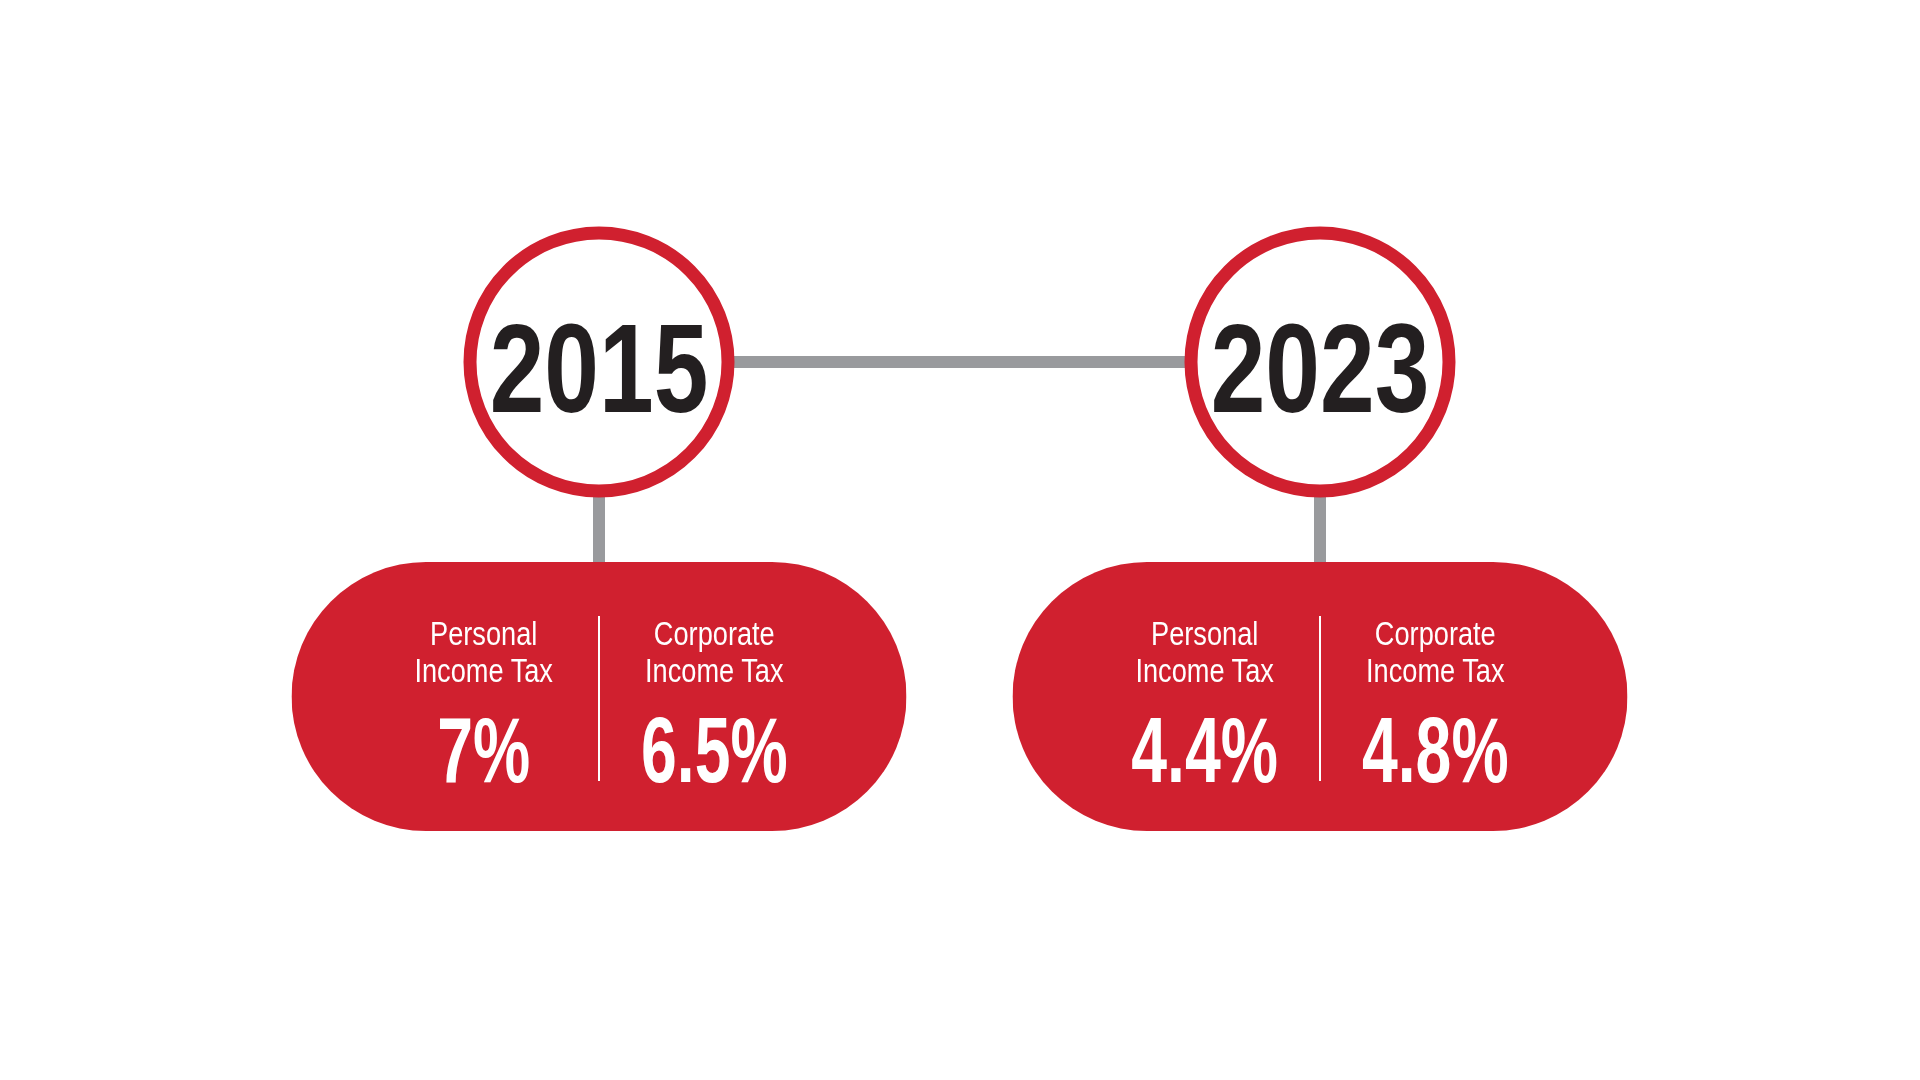 The image size is (1920, 1080). Describe the element at coordinates (484, 750) in the screenshot. I see `data-label: 7%` at that location.